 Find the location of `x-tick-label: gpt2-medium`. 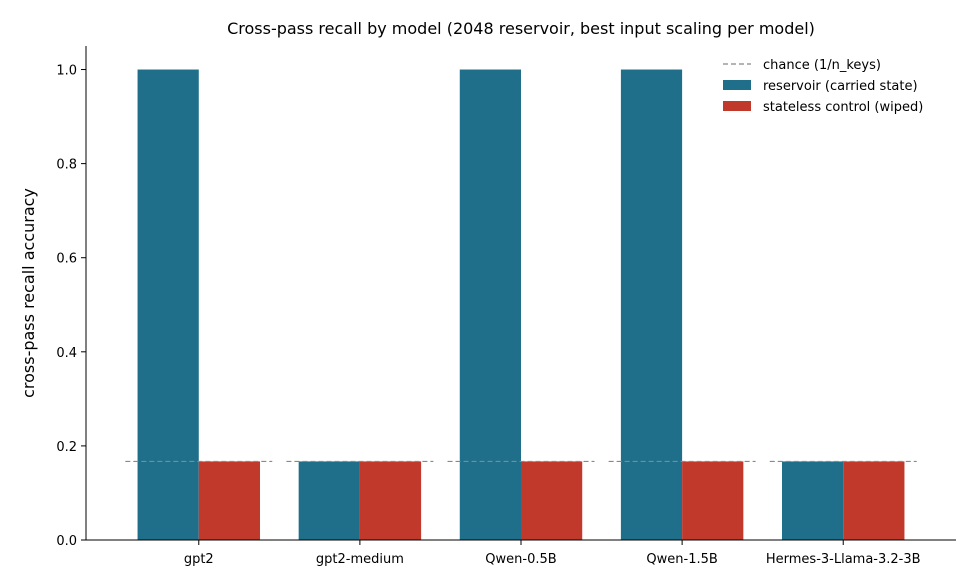

x-tick-label: gpt2-medium is located at coordinates (360, 559).